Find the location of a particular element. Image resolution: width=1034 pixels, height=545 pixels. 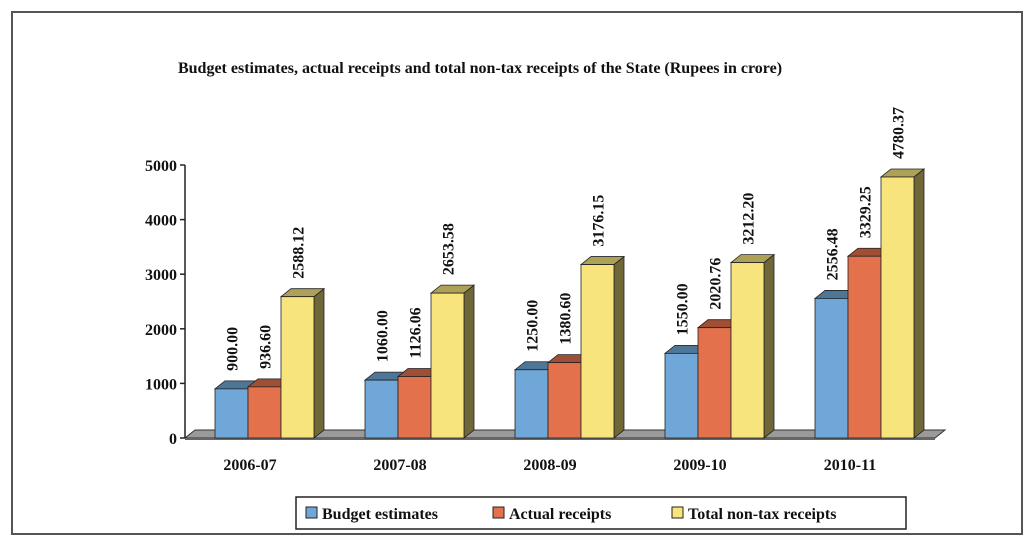

floor-edge is located at coordinates (560, 439).